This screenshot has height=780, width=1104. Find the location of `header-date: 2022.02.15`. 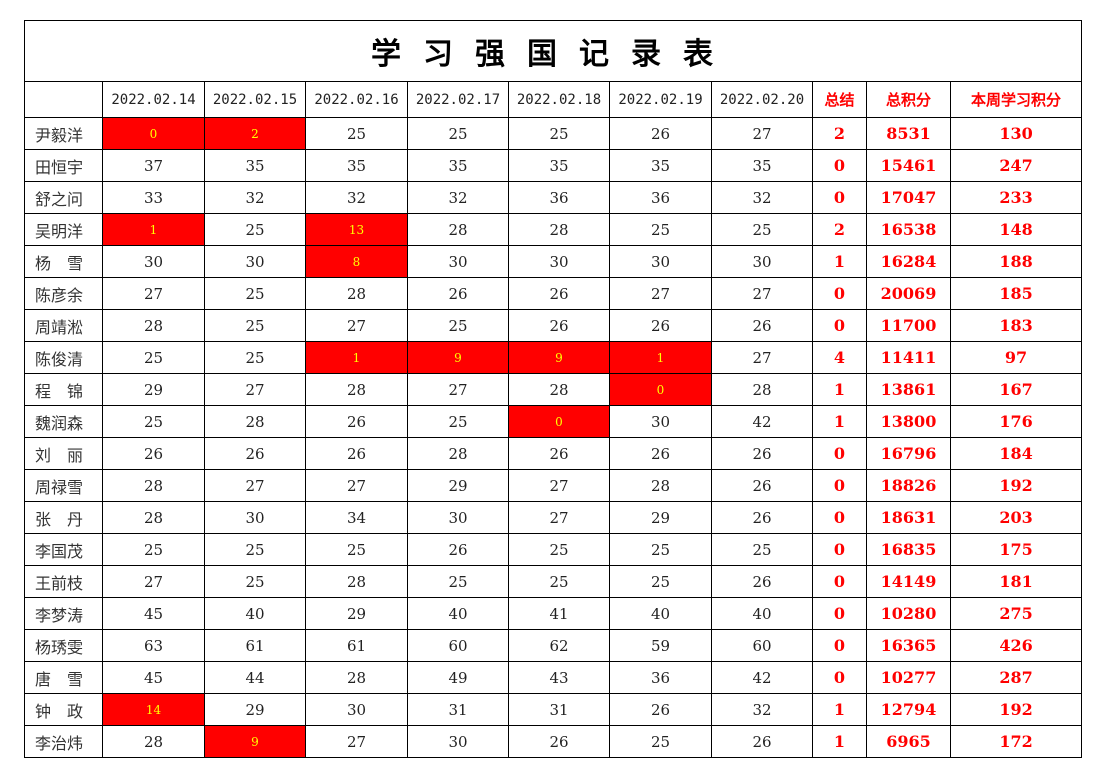

header-date: 2022.02.15 is located at coordinates (255, 99).